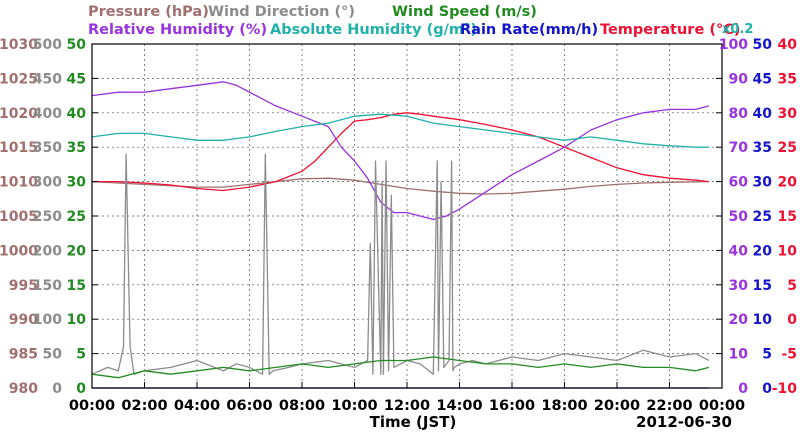  Describe the element at coordinates (512, 406) in the screenshot. I see `x-tick-label: 16:00` at that location.